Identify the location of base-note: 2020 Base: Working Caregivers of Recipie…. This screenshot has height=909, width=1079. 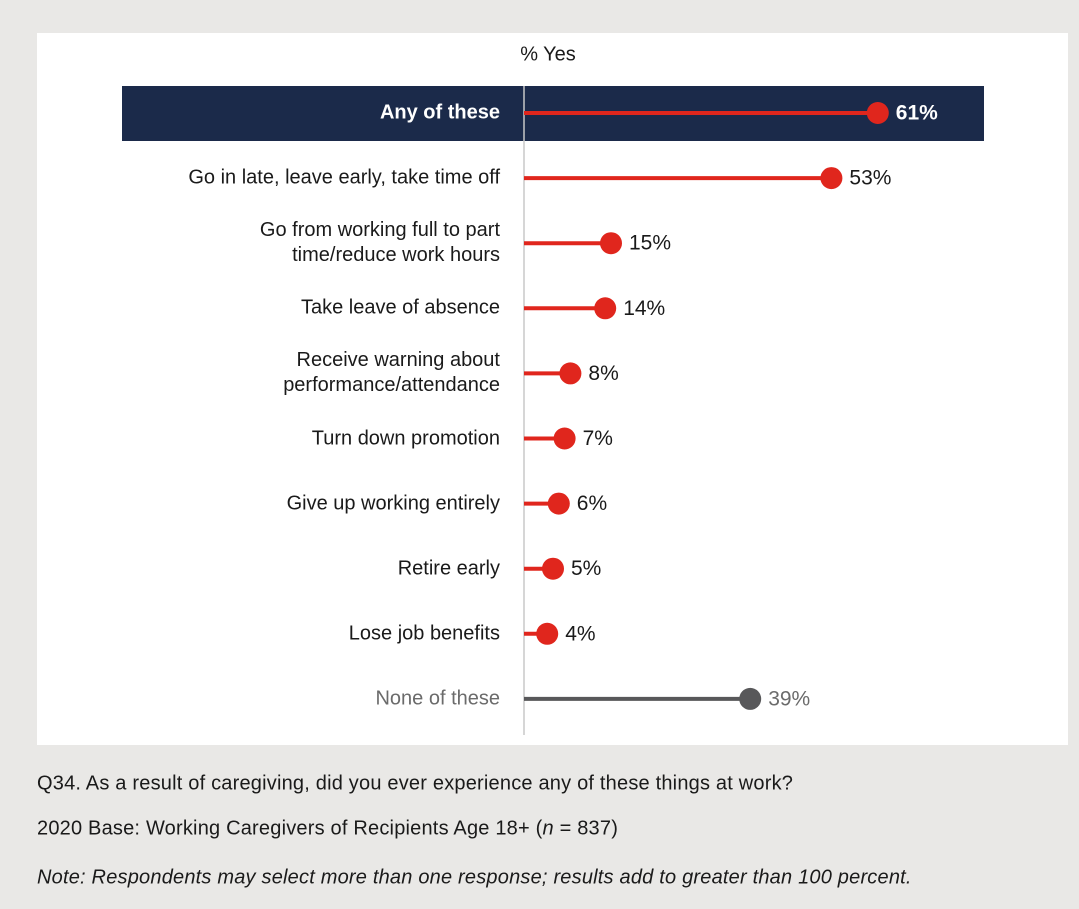
(327, 829).